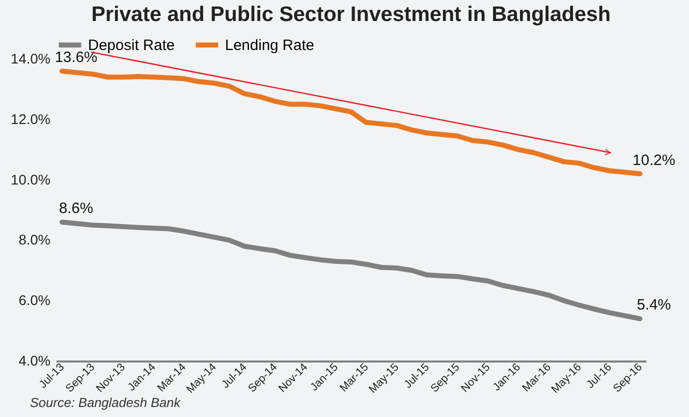  I want to click on y-tick-label: 6.0%, so click(34, 300).